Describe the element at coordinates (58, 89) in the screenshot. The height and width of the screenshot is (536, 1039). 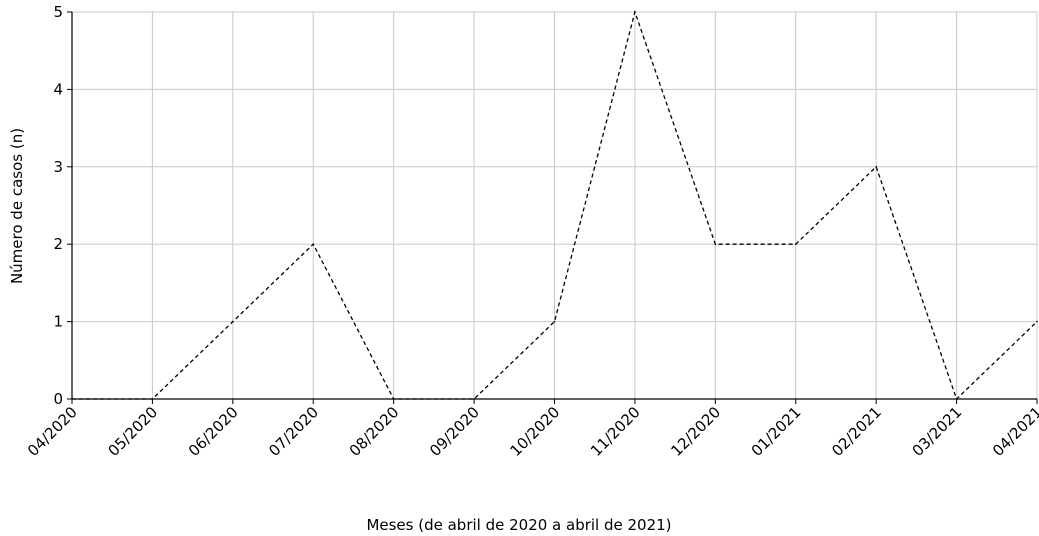
I see `y-tick-label: 4` at that location.